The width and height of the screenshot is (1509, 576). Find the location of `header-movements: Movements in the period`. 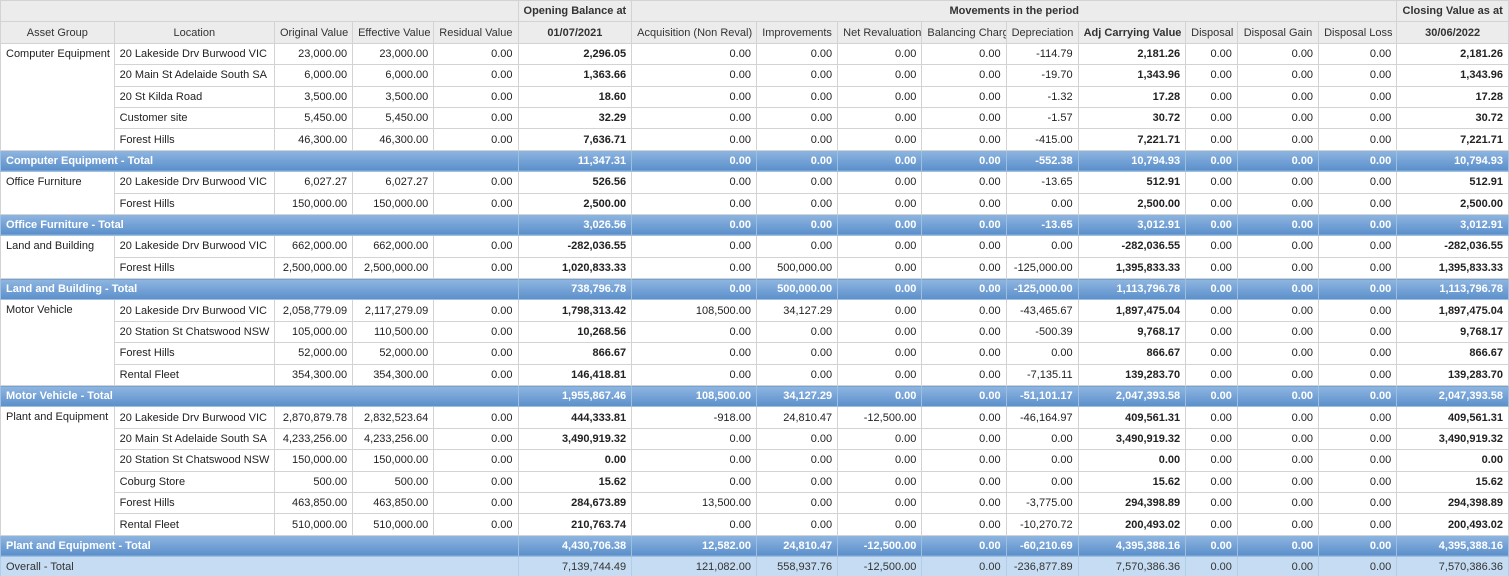

header-movements: Movements in the period is located at coordinates (1014, 11).